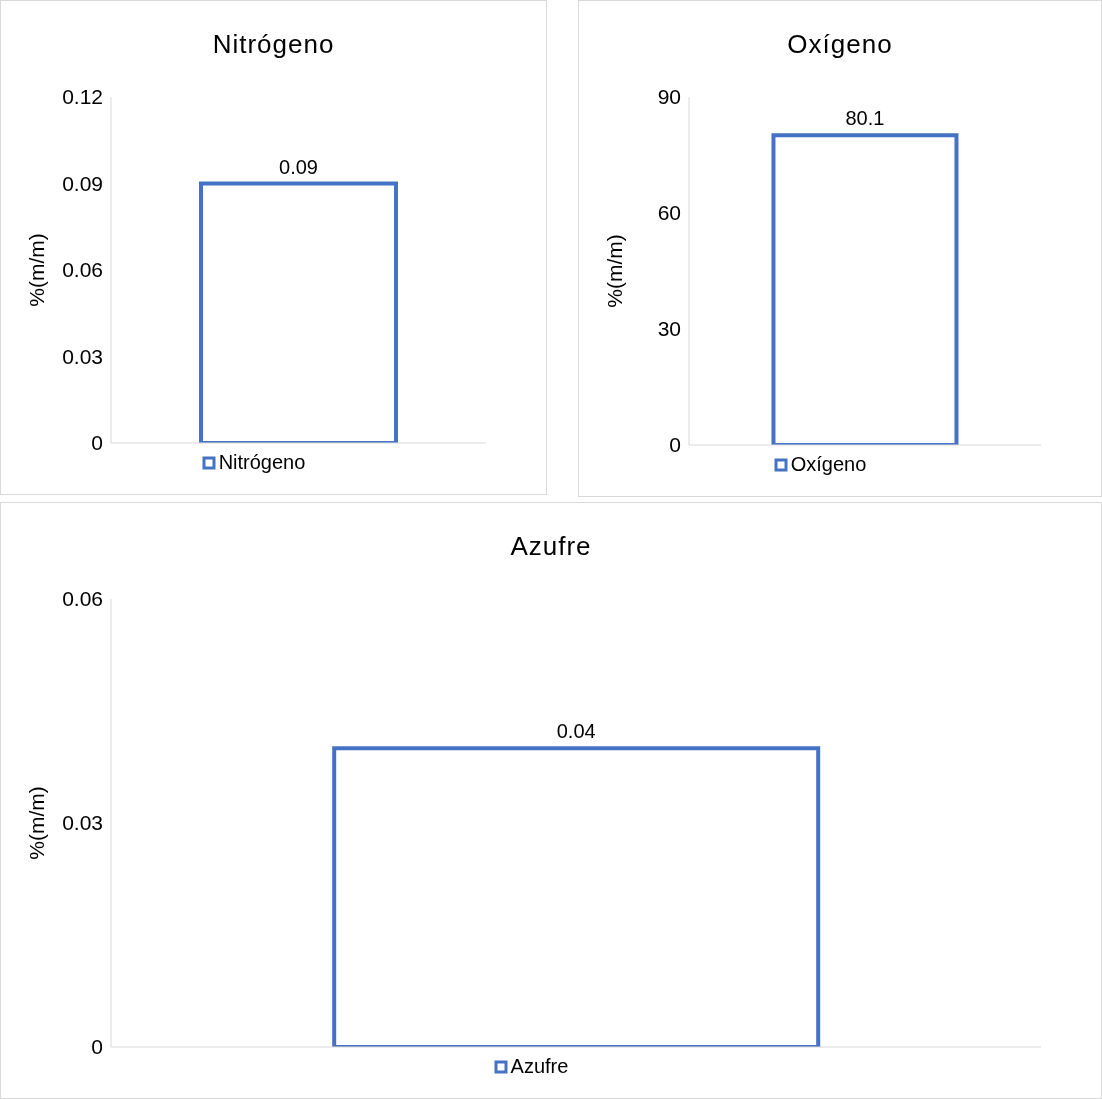 The image size is (1102, 1099). What do you see at coordinates (828, 464) in the screenshot?
I see `legend-label: Oxígeno` at bounding box center [828, 464].